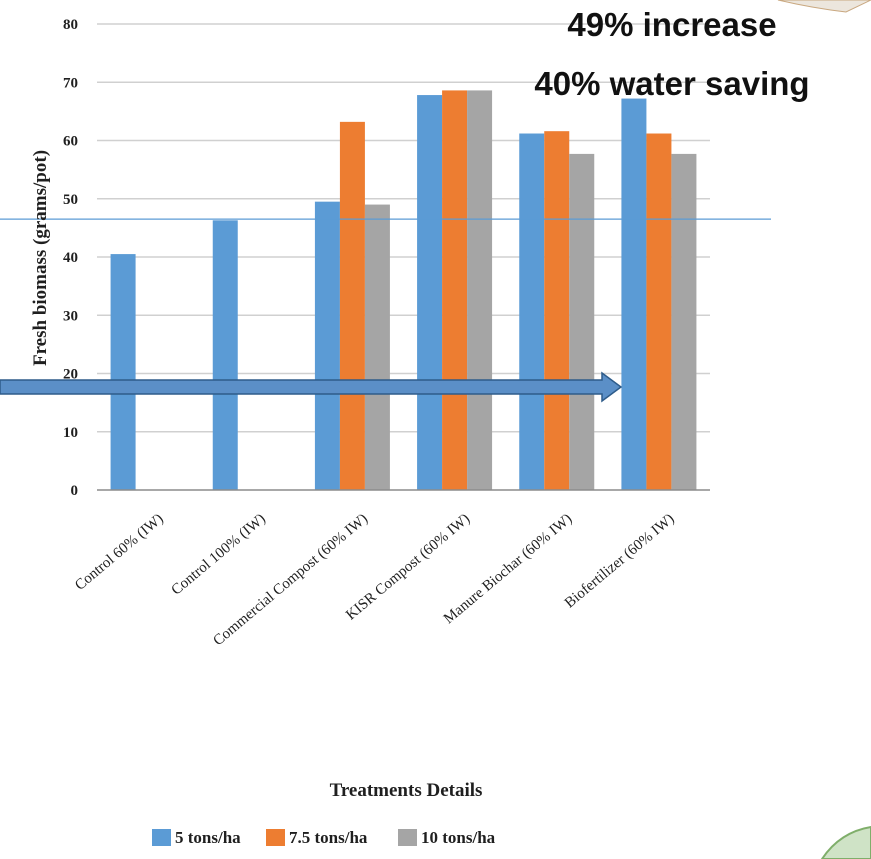  I want to click on y-tick-label: 20, so click(70, 375).